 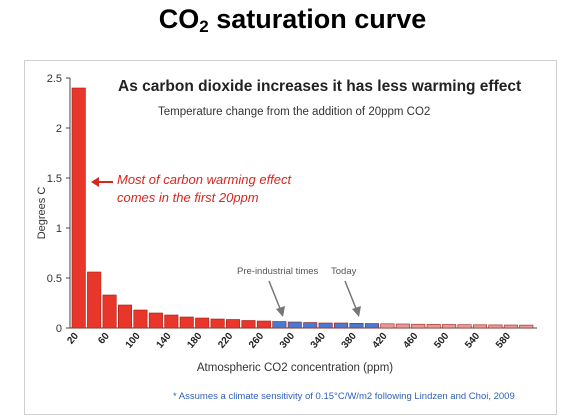 What do you see at coordinates (54, 179) in the screenshot?
I see `y-tick-label: 1.5` at bounding box center [54, 179].